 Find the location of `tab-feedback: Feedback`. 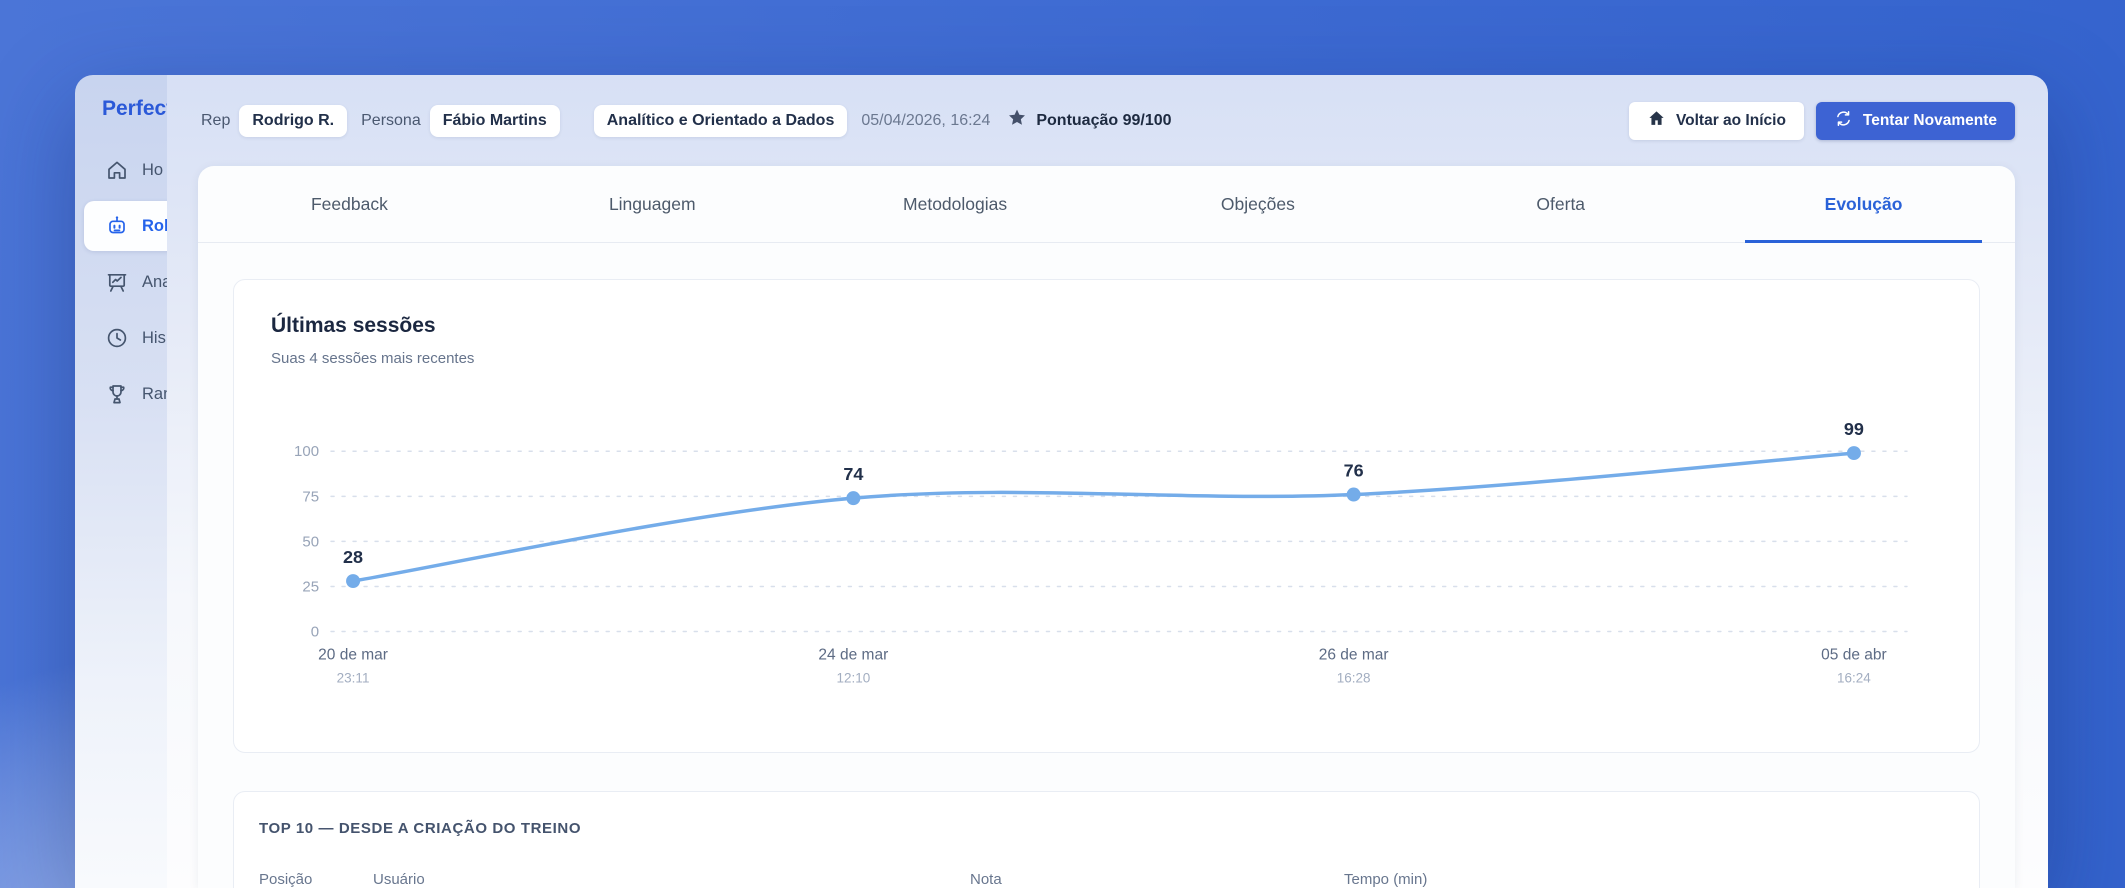

tab-feedback: Feedback is located at coordinates (349, 203).